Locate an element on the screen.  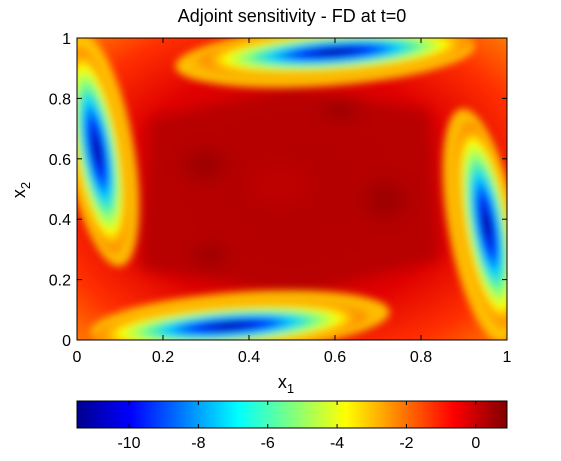
y-tick-label: 1 is located at coordinates (66, 39).